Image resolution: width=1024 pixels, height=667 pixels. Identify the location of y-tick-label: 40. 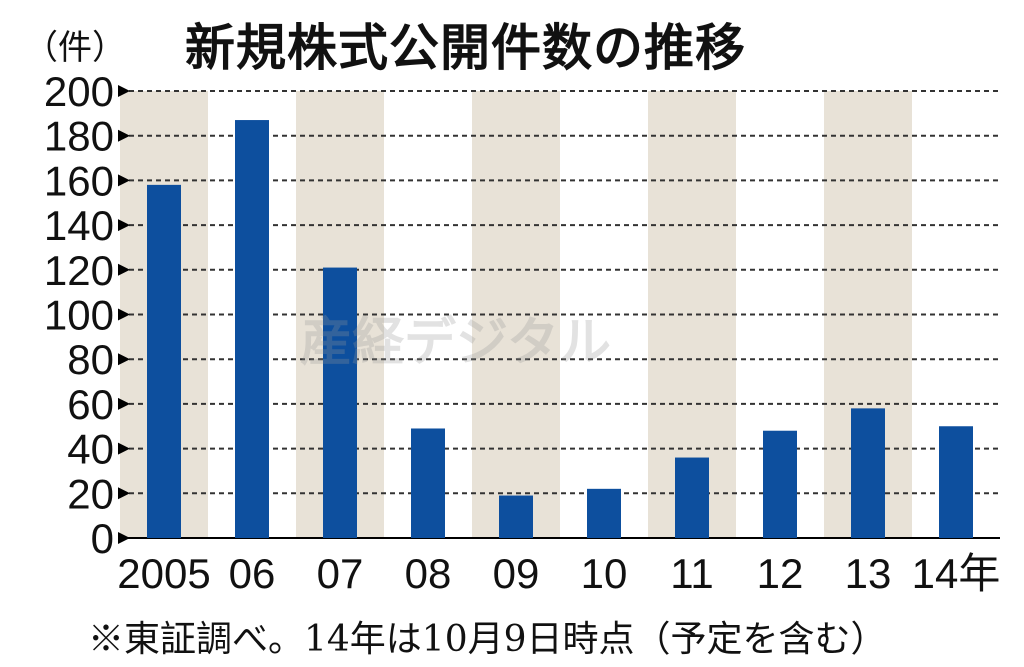
(90, 449).